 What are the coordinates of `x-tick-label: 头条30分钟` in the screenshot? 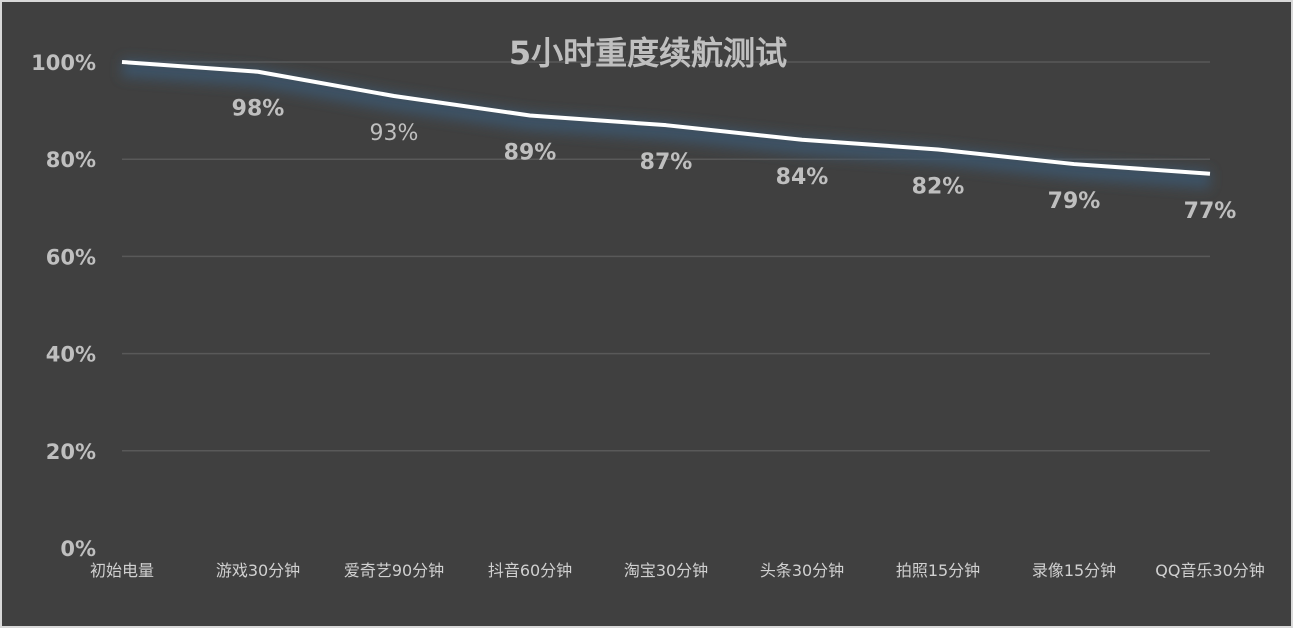 It's located at (802, 570).